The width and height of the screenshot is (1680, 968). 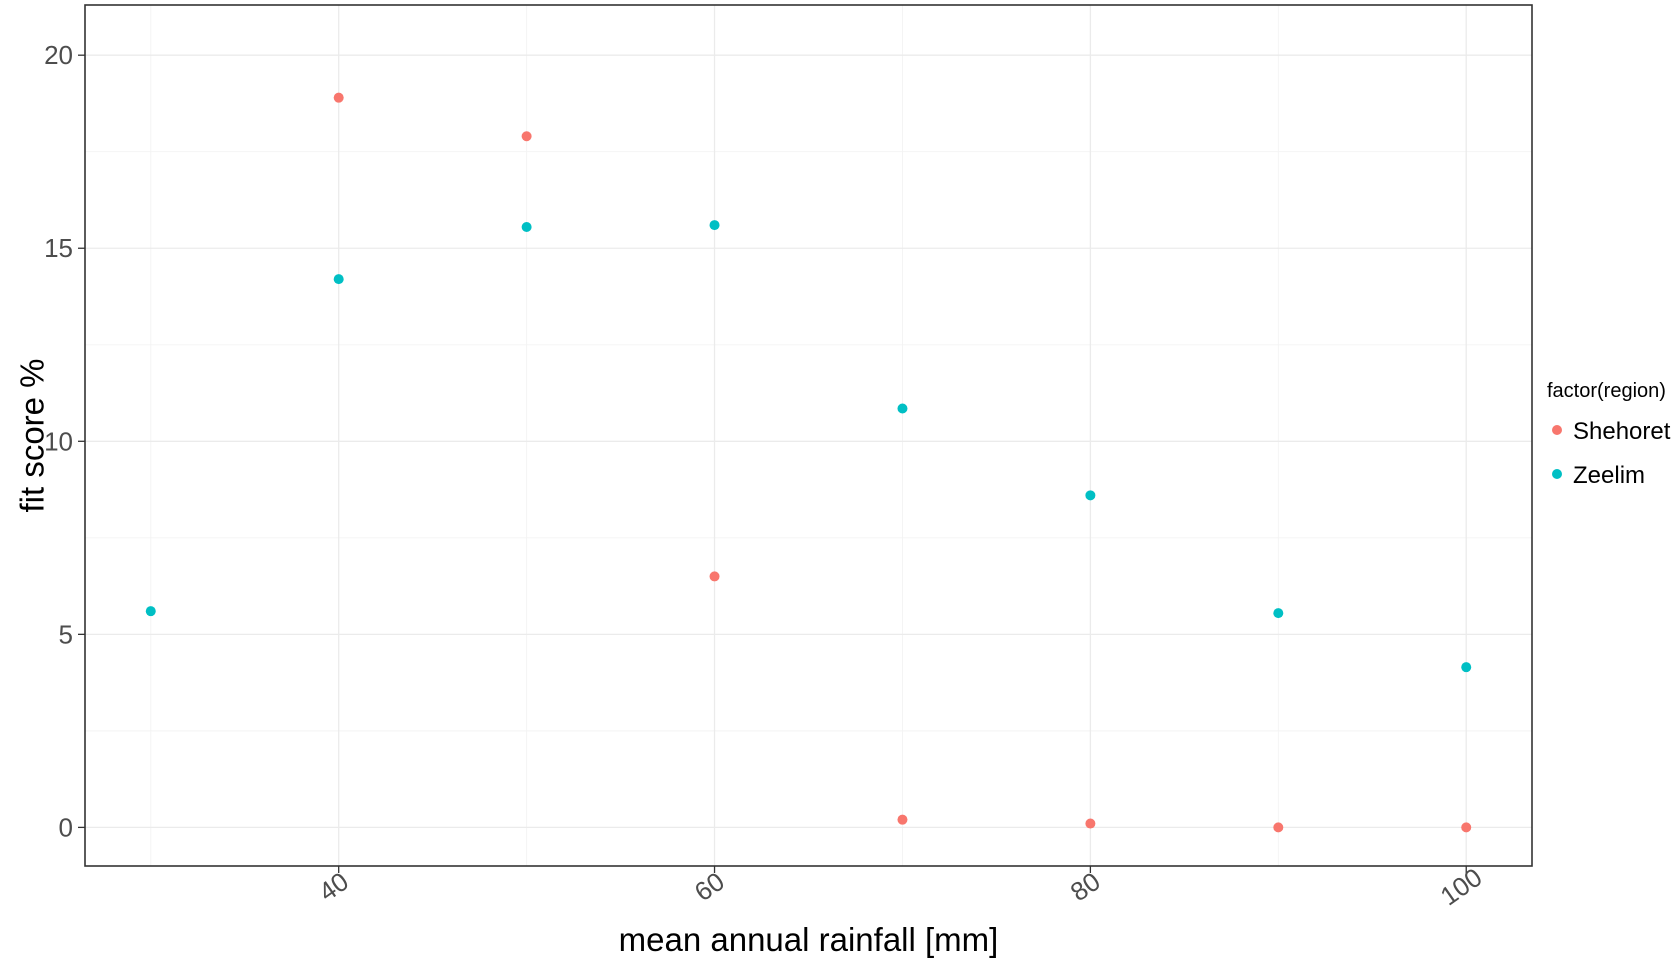 What do you see at coordinates (709, 886) in the screenshot?
I see `x-tick-label: 60` at bounding box center [709, 886].